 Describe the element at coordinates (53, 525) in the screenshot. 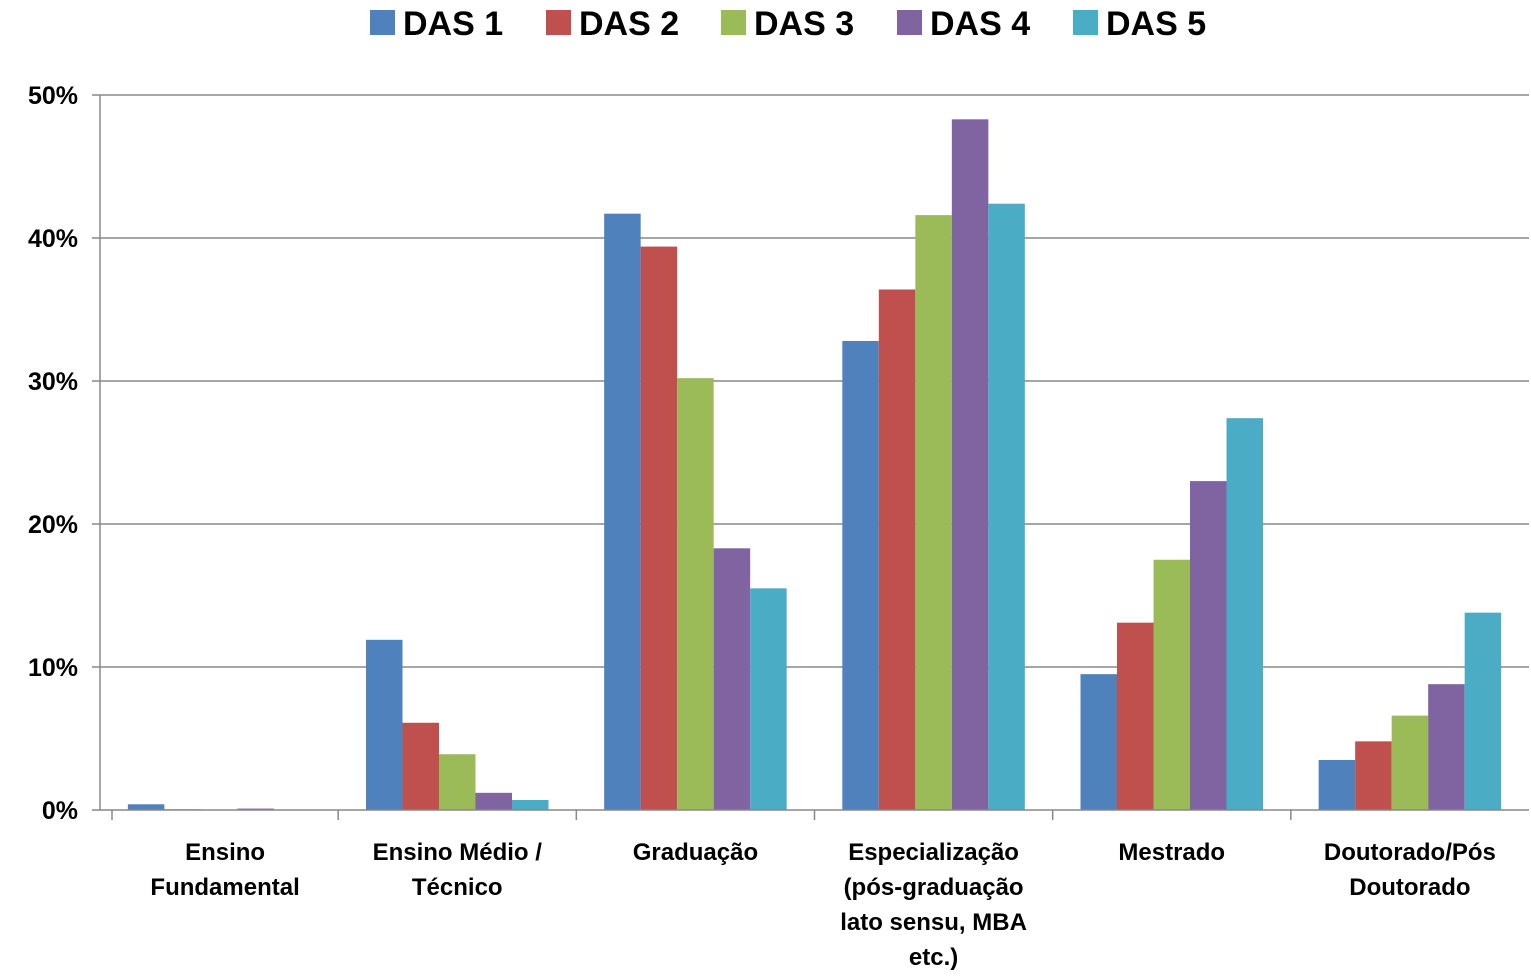

I see `y-tick-label: 20%` at that location.